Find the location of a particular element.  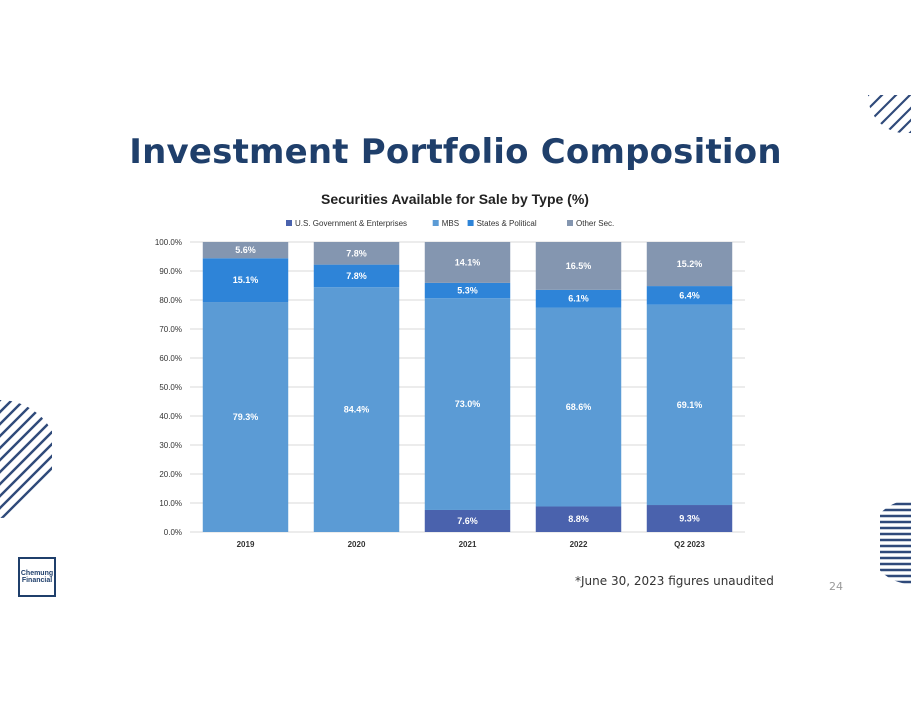

y-tick-label: 100.0% is located at coordinates (168, 242).